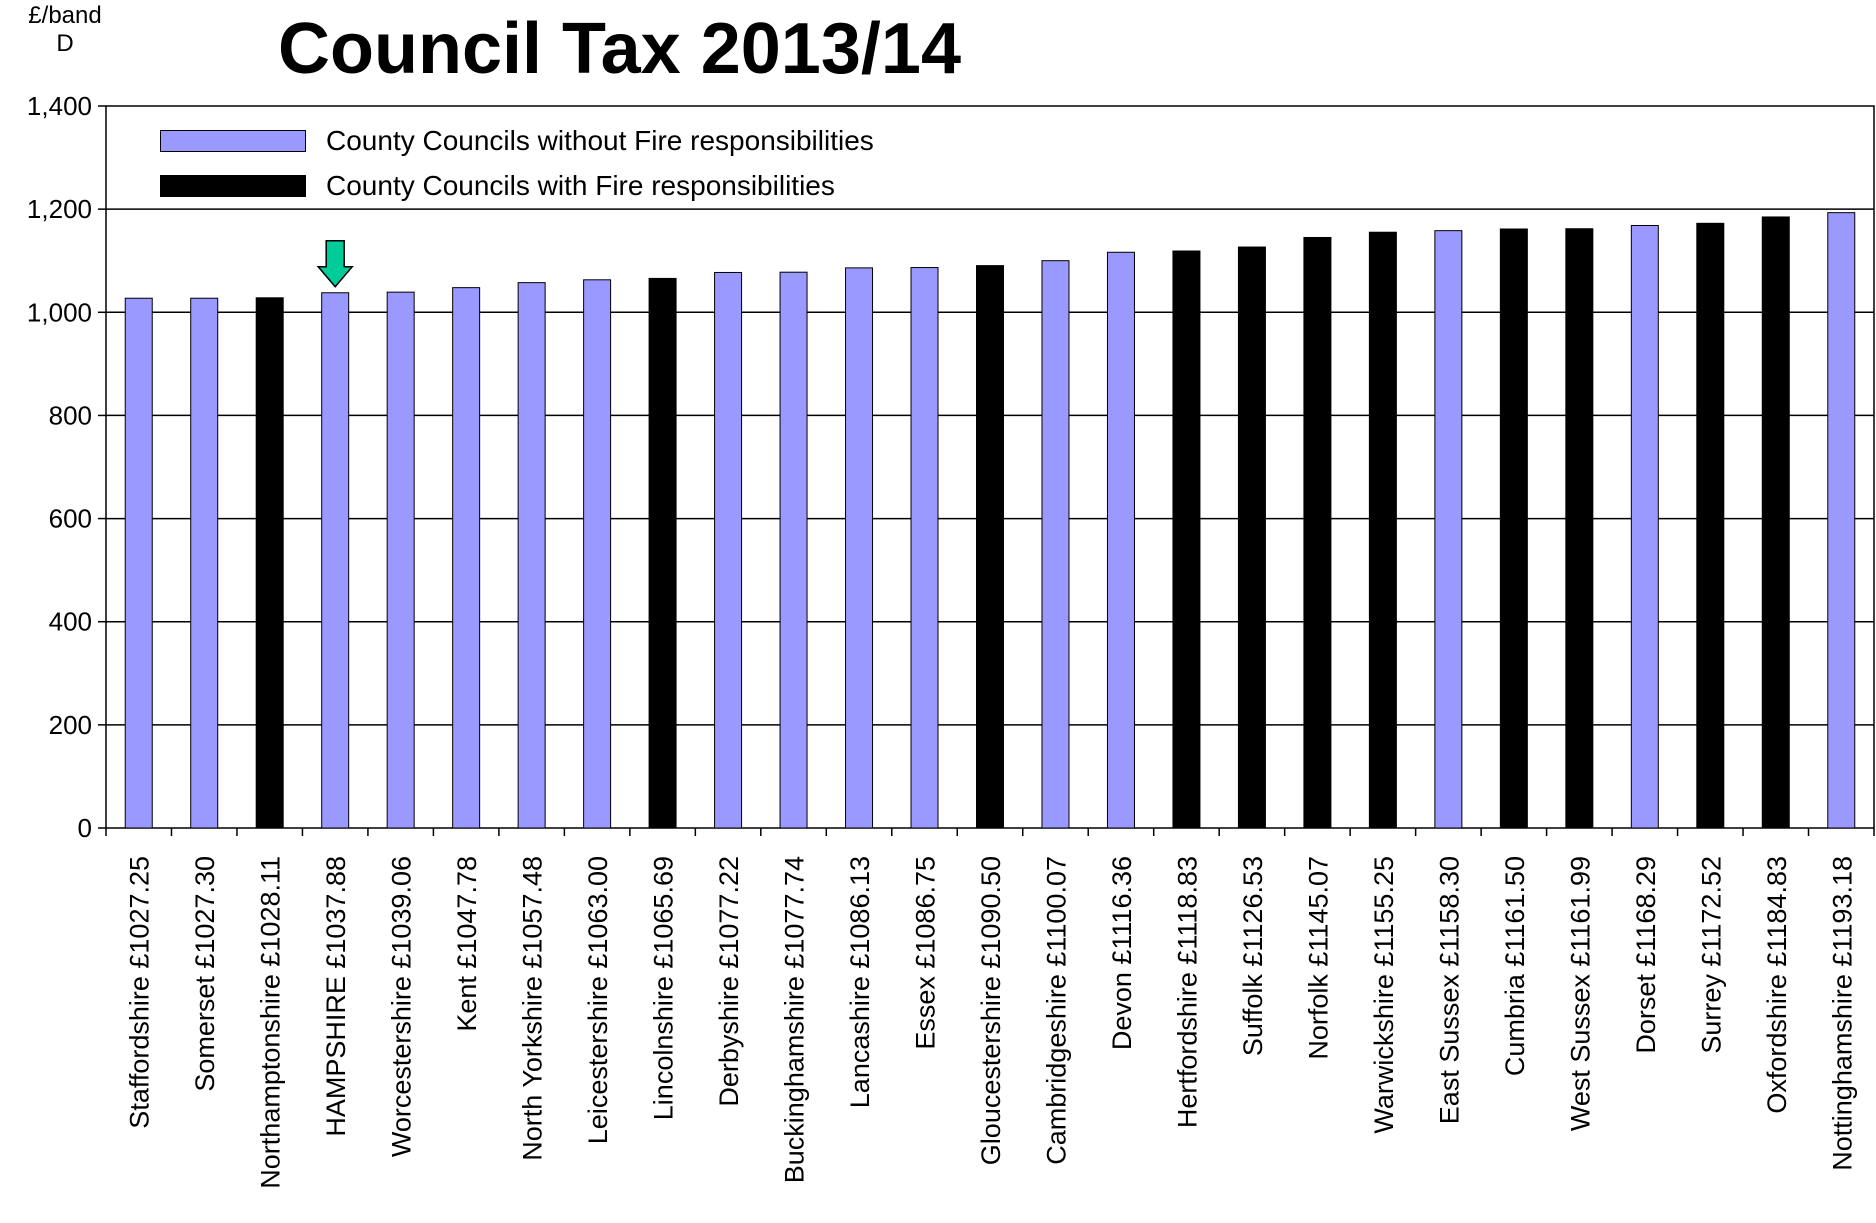  I want to click on legend-swatch-without-fire, so click(233, 141).